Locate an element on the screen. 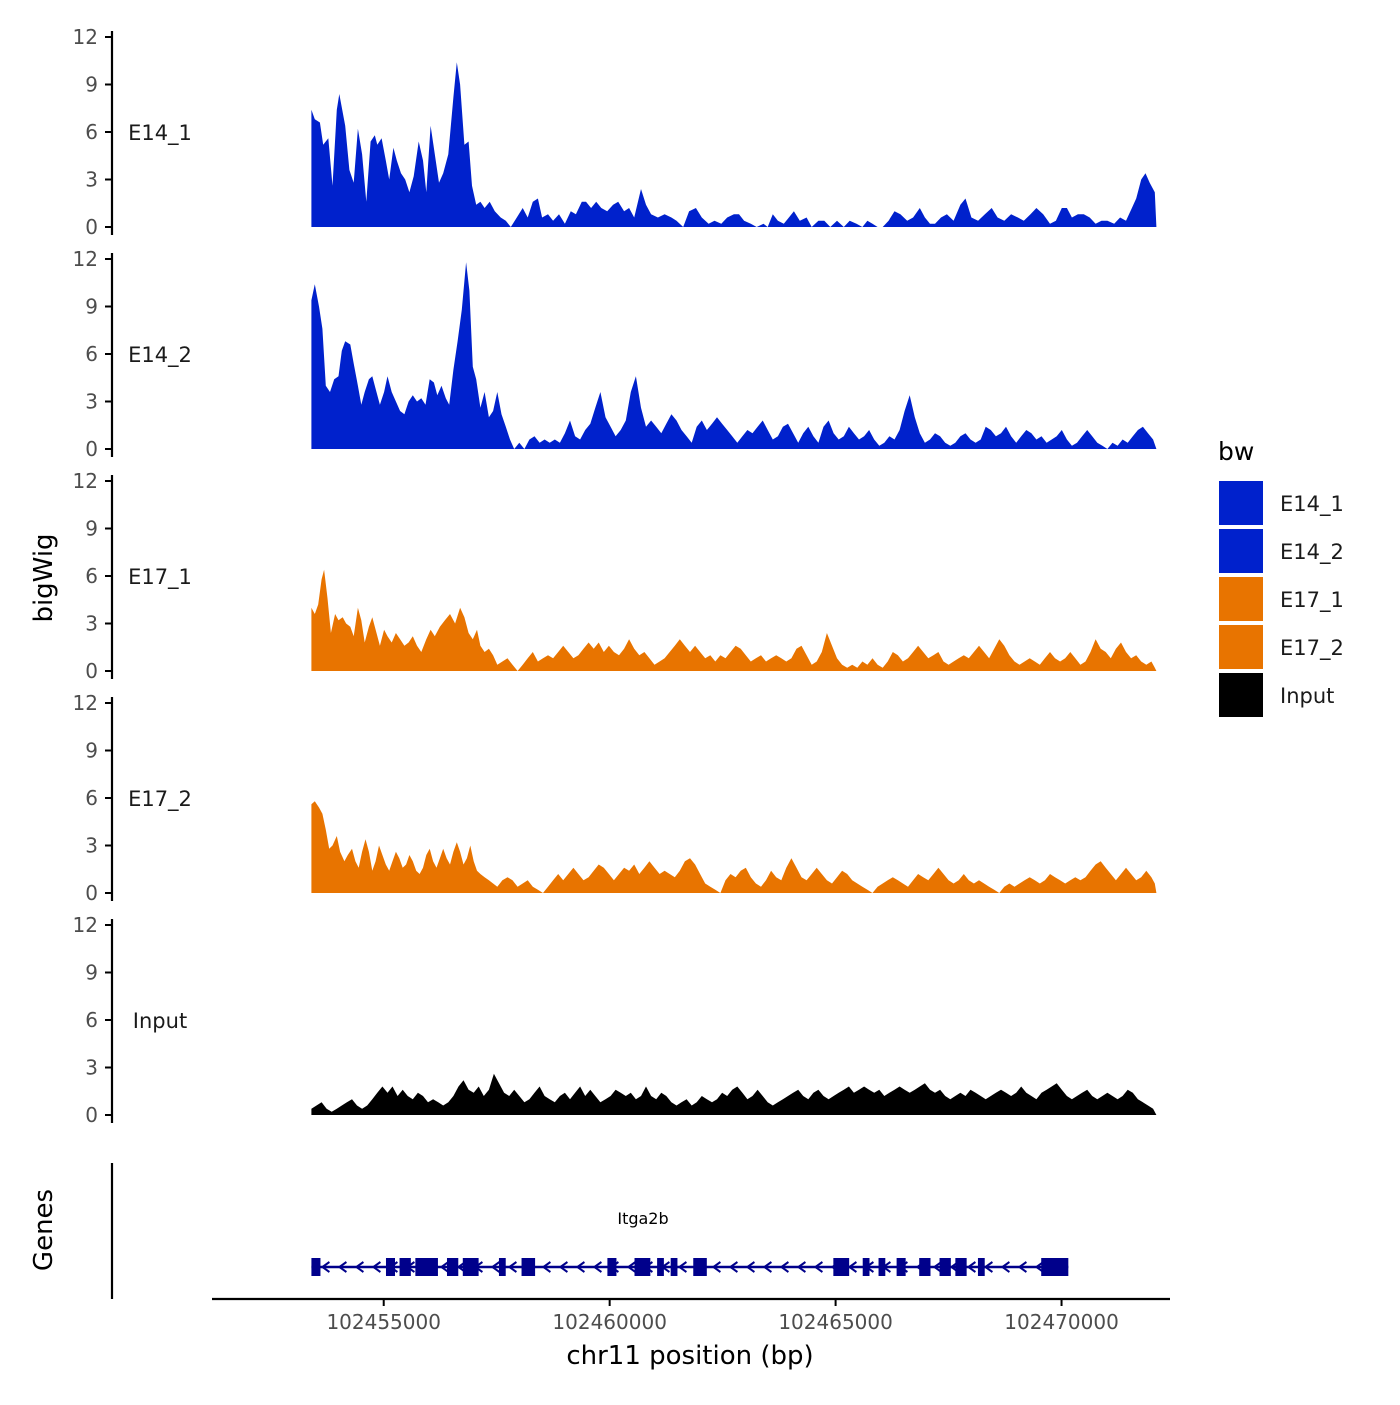 The image size is (1400, 1405). x-tick-label: 102460000 is located at coordinates (609, 1322).